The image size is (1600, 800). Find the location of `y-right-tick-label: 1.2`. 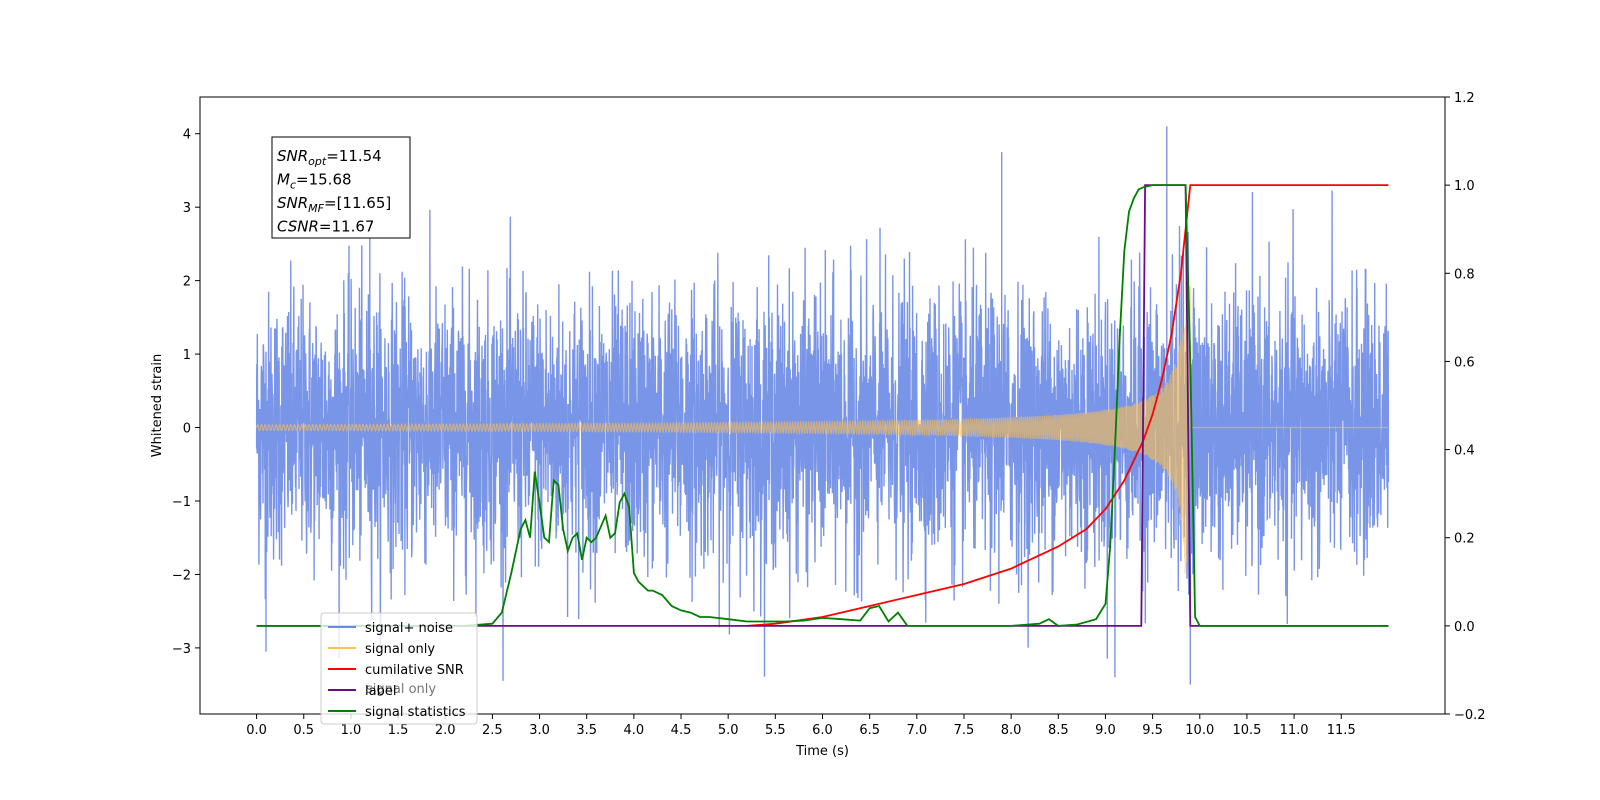

y-right-tick-label: 1.2 is located at coordinates (1464, 98).